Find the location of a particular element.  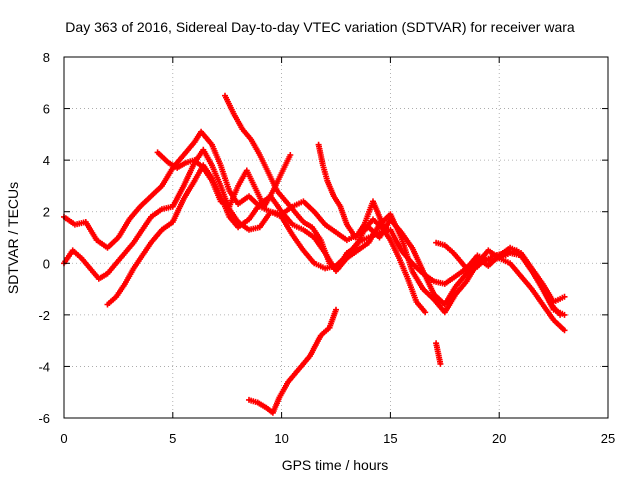

series-line-track-g is located at coordinates (292, 361).